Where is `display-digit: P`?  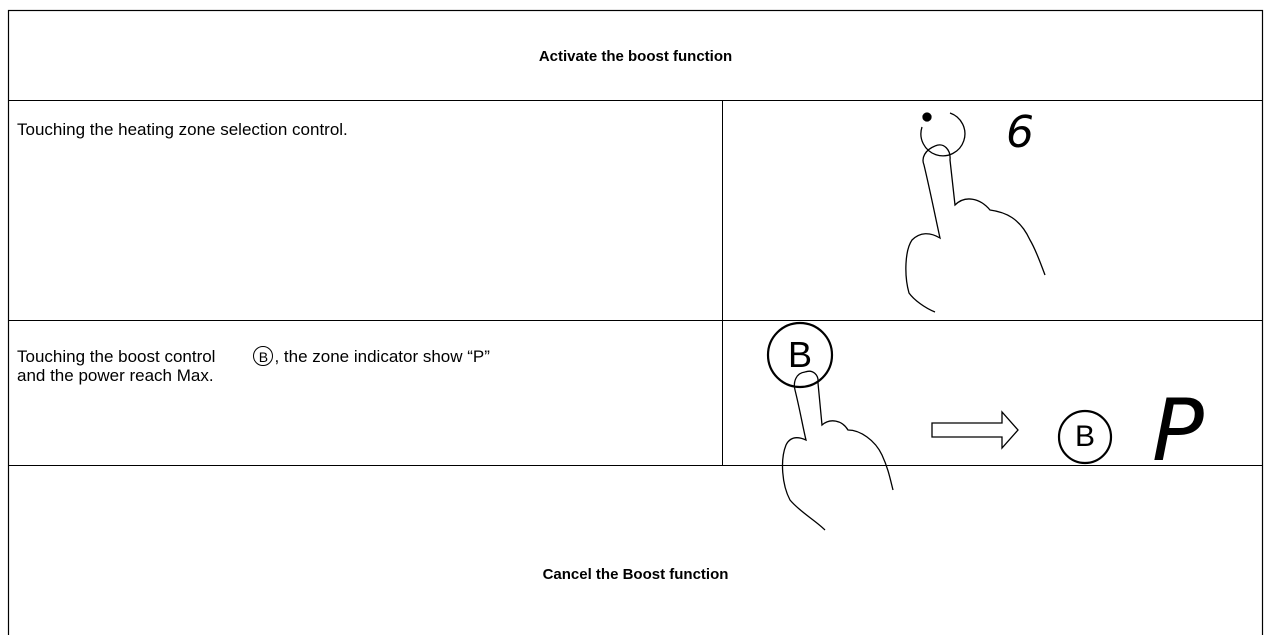 display-digit: P is located at coordinates (1178, 431).